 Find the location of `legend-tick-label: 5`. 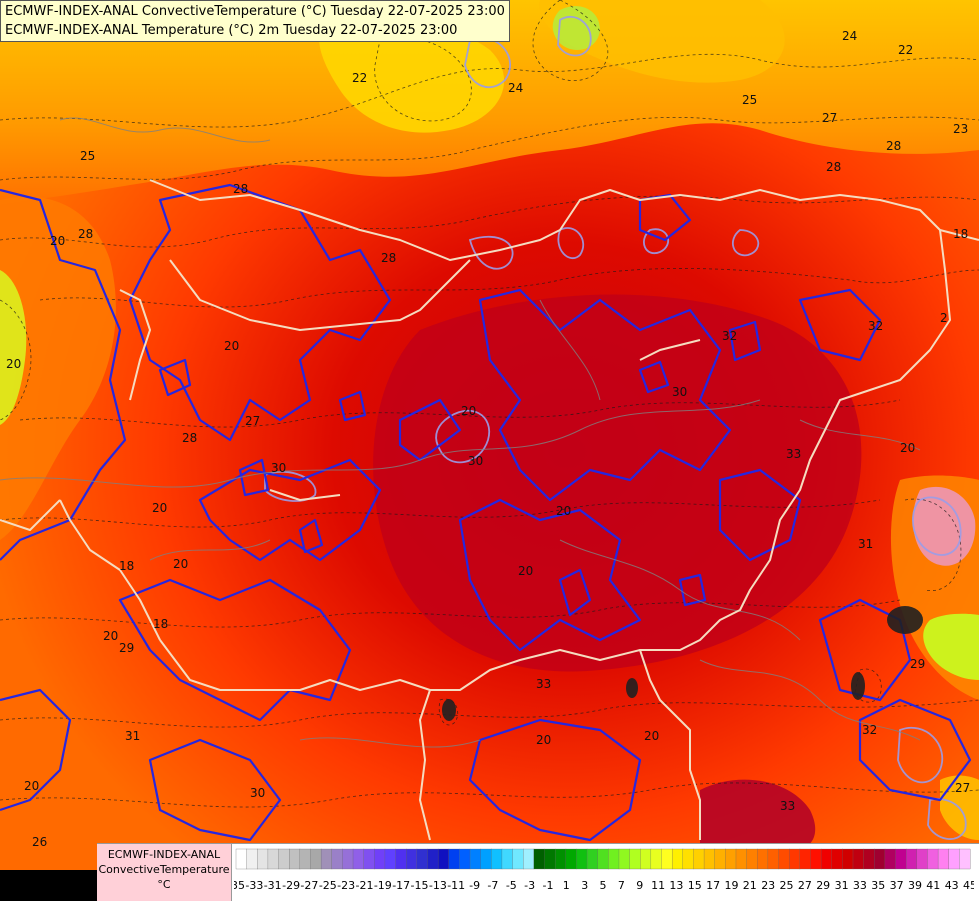

legend-tick-label: 5 is located at coordinates (603, 885).